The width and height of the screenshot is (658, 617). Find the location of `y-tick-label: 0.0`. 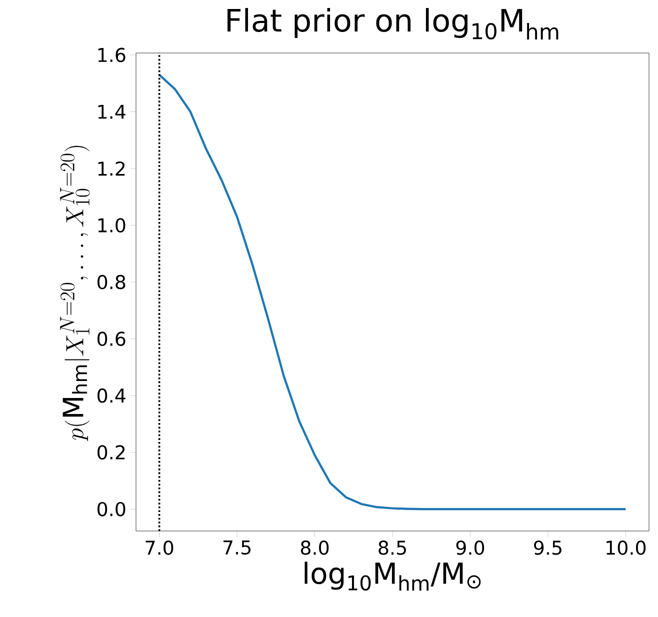

y-tick-label: 0.0 is located at coordinates (112, 509).